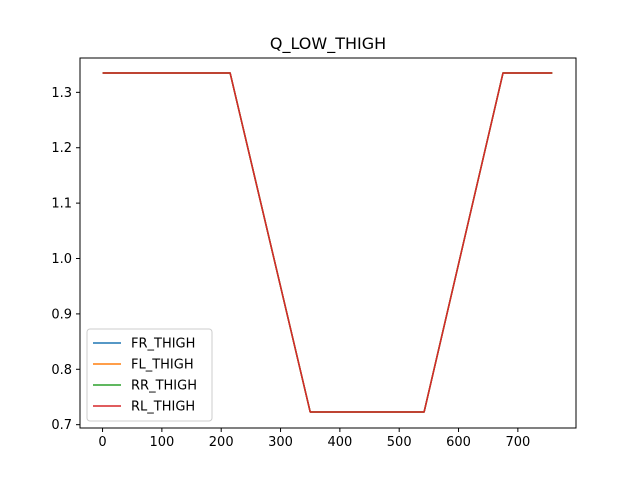 Image resolution: width=640 pixels, height=480 pixels. I want to click on y-axis: 0.7 0.8 0.9 1.0 1.1 1.2 1.3, so click(65, 259).